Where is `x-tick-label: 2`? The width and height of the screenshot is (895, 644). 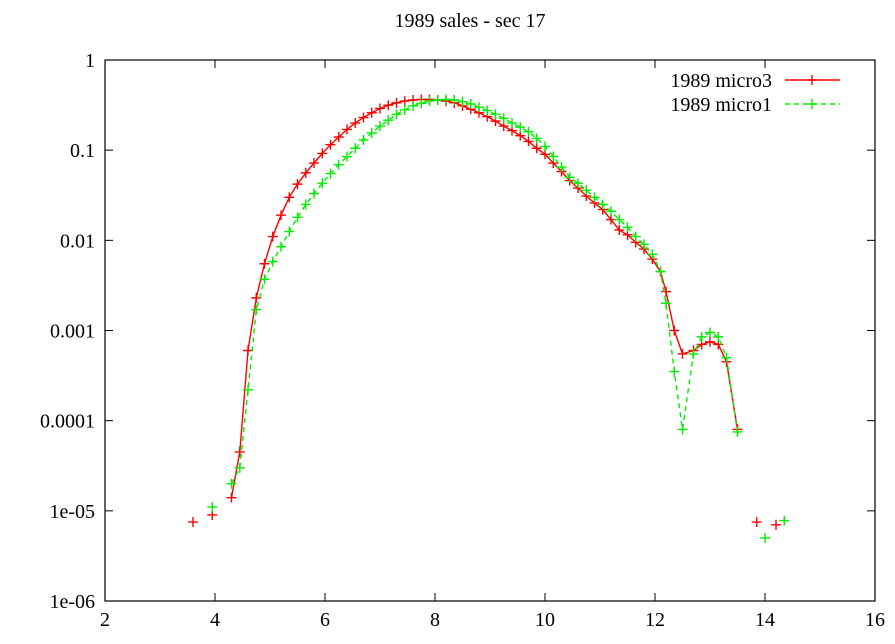 x-tick-label: 2 is located at coordinates (105, 620).